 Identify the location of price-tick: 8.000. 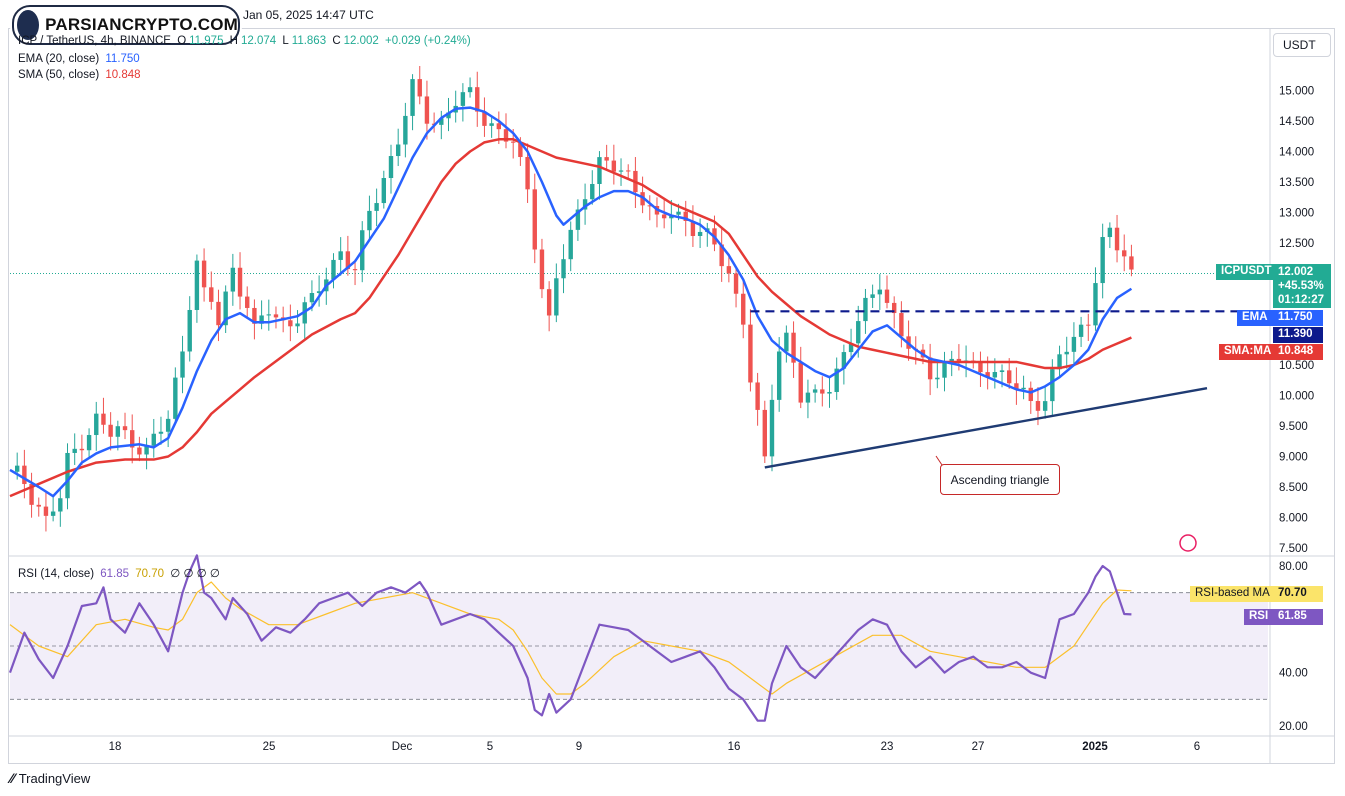
(1293, 519).